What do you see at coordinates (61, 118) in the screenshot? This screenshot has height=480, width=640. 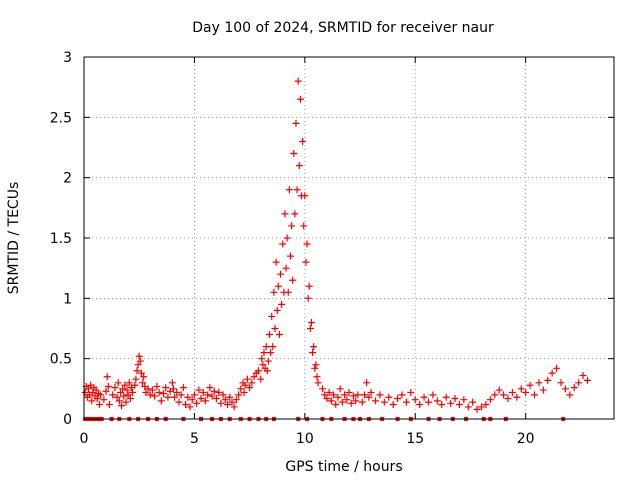 I see `y-tick-label: 2.5` at bounding box center [61, 118].